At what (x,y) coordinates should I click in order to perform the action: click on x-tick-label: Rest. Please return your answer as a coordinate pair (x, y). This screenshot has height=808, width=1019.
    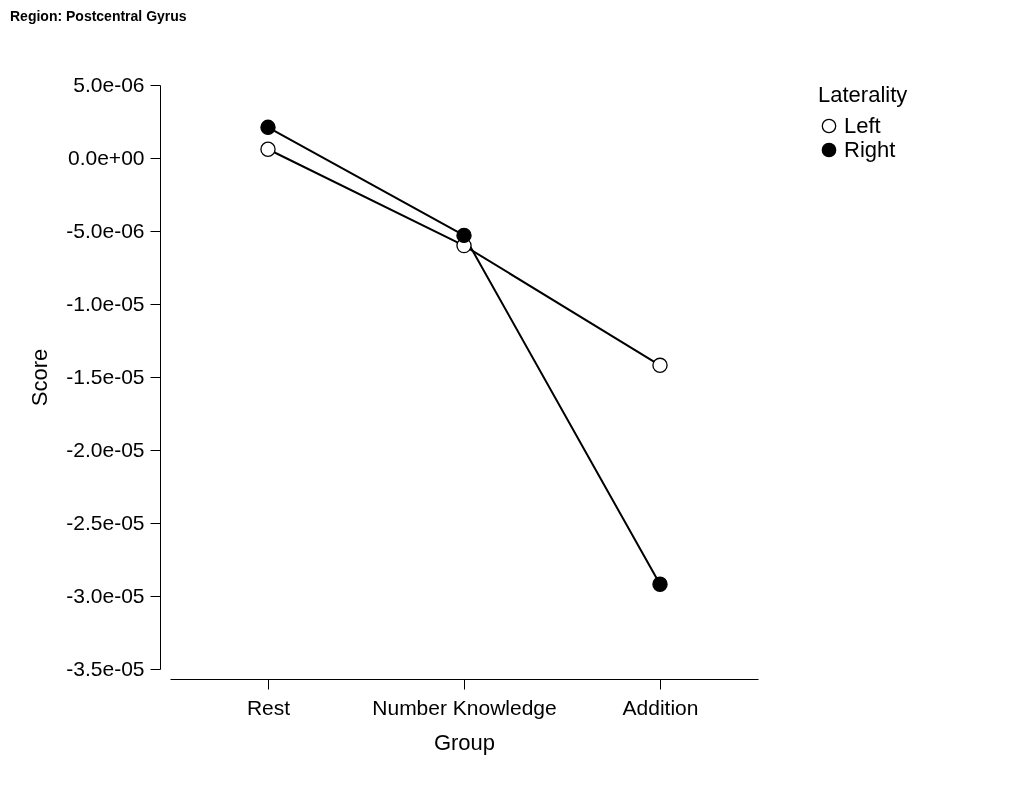
    Looking at the image, I should click on (268, 707).